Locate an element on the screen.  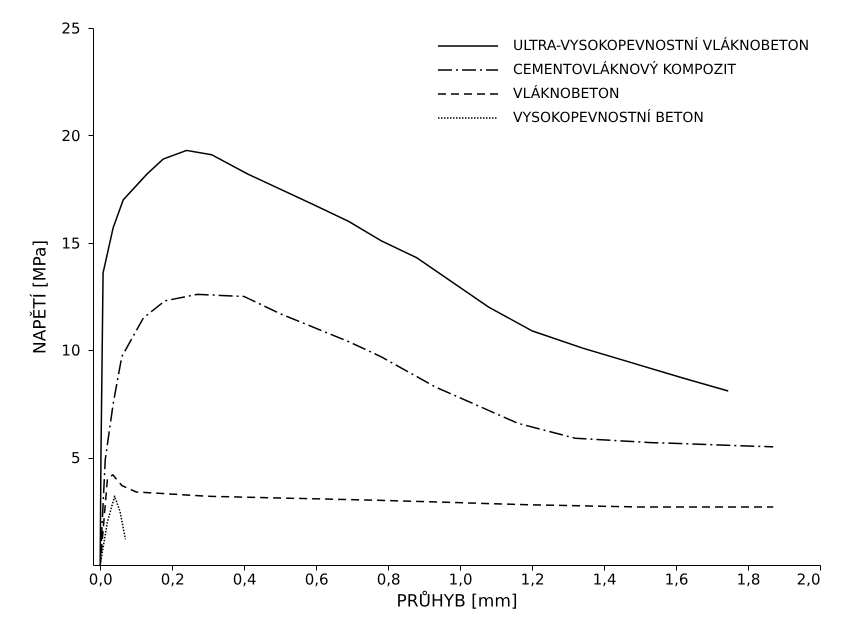
y-tick-label: 20 is located at coordinates (70, 135).